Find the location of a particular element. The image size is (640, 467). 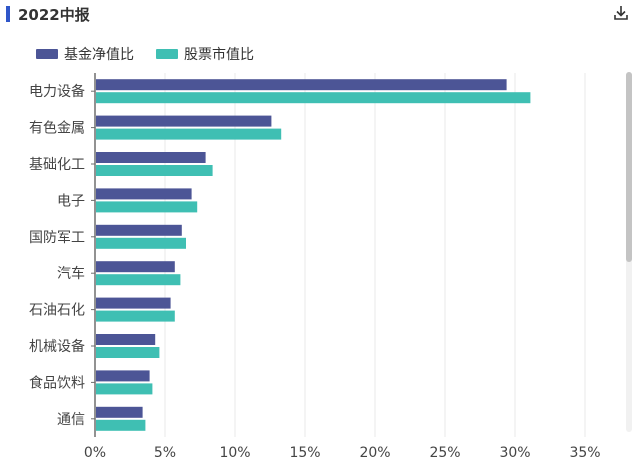

page-title: 2022中报 is located at coordinates (54, 14).